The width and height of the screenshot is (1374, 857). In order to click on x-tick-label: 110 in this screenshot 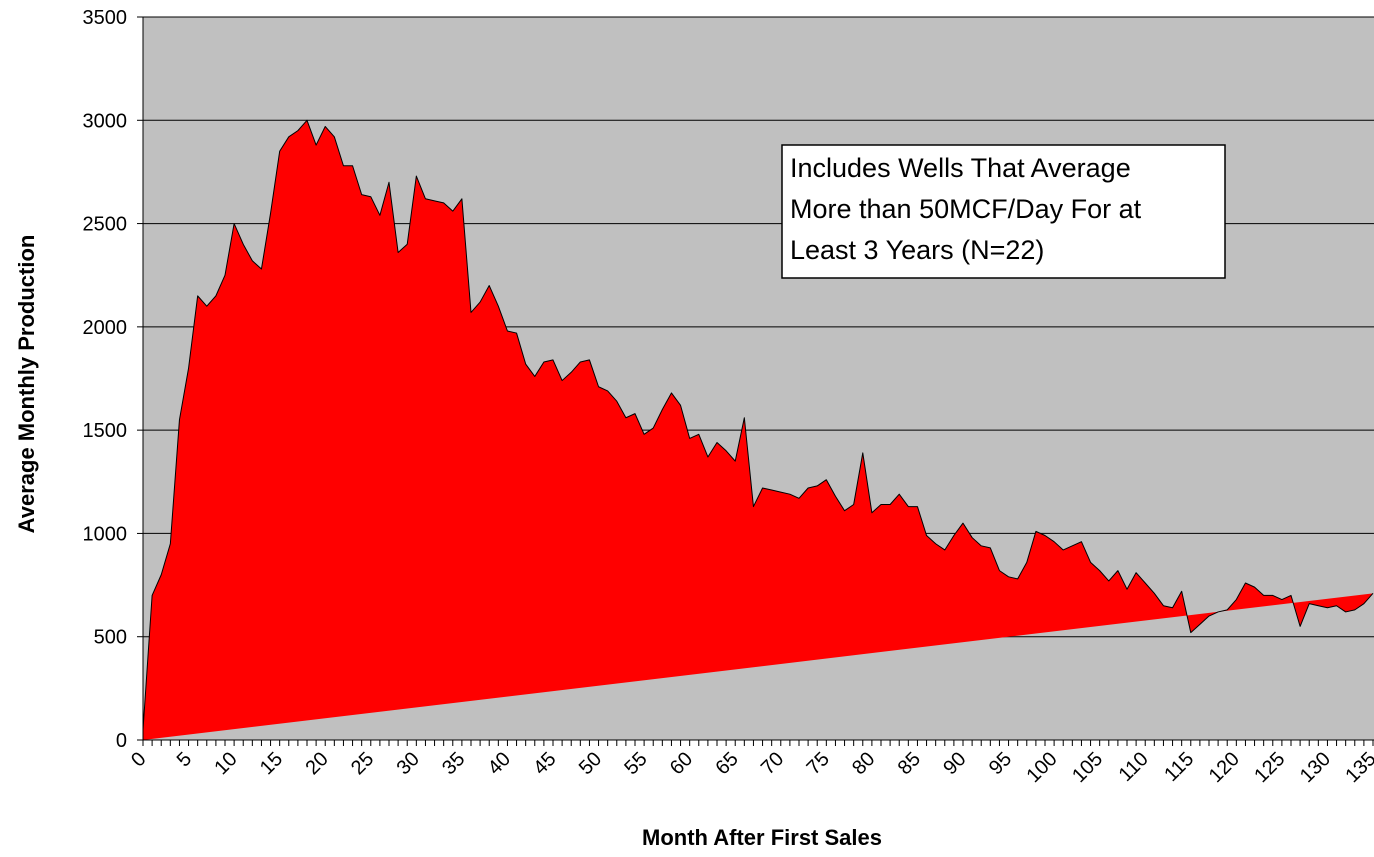, I will do `click(1134, 767)`.